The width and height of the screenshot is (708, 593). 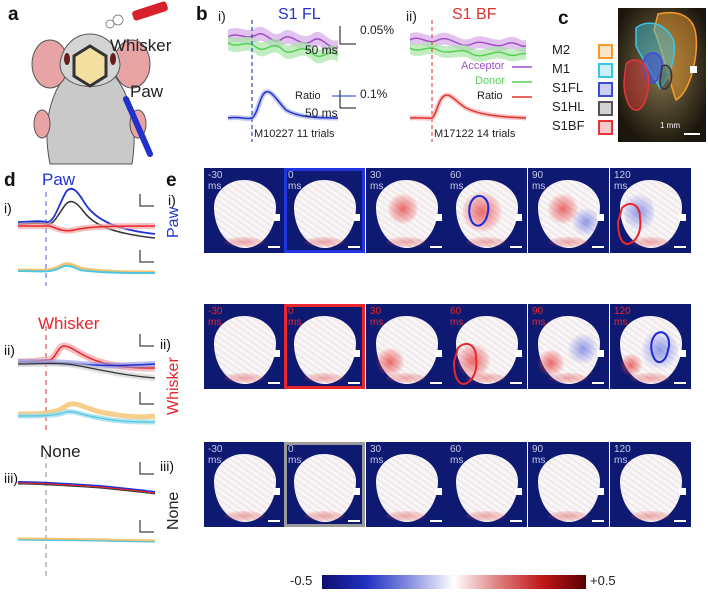 I want to click on time-label: 90 ms, so click(x=538, y=181).